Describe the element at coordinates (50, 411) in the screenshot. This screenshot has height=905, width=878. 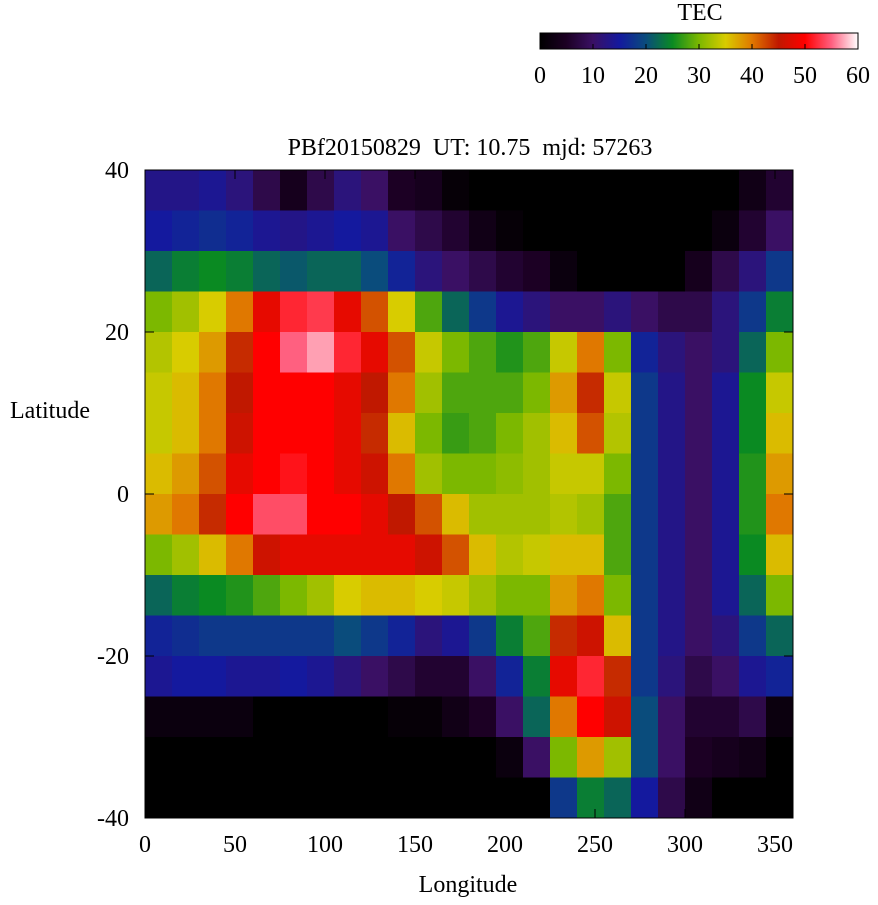
I see `y-axis-label: Latitude` at that location.